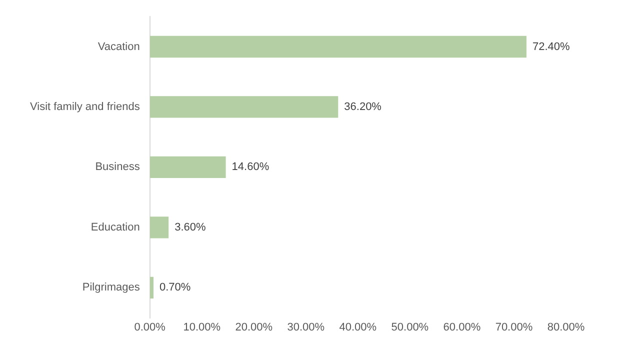  I want to click on data-label: 3.60%, so click(190, 227).